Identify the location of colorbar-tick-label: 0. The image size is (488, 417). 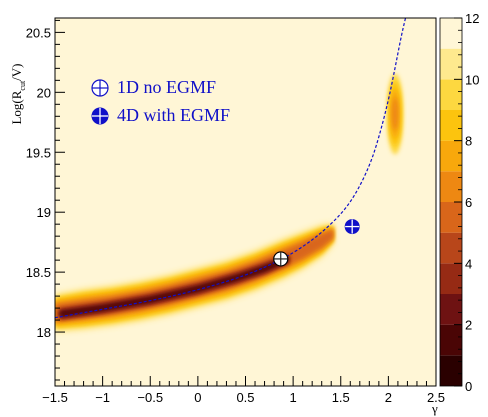
(468, 386).